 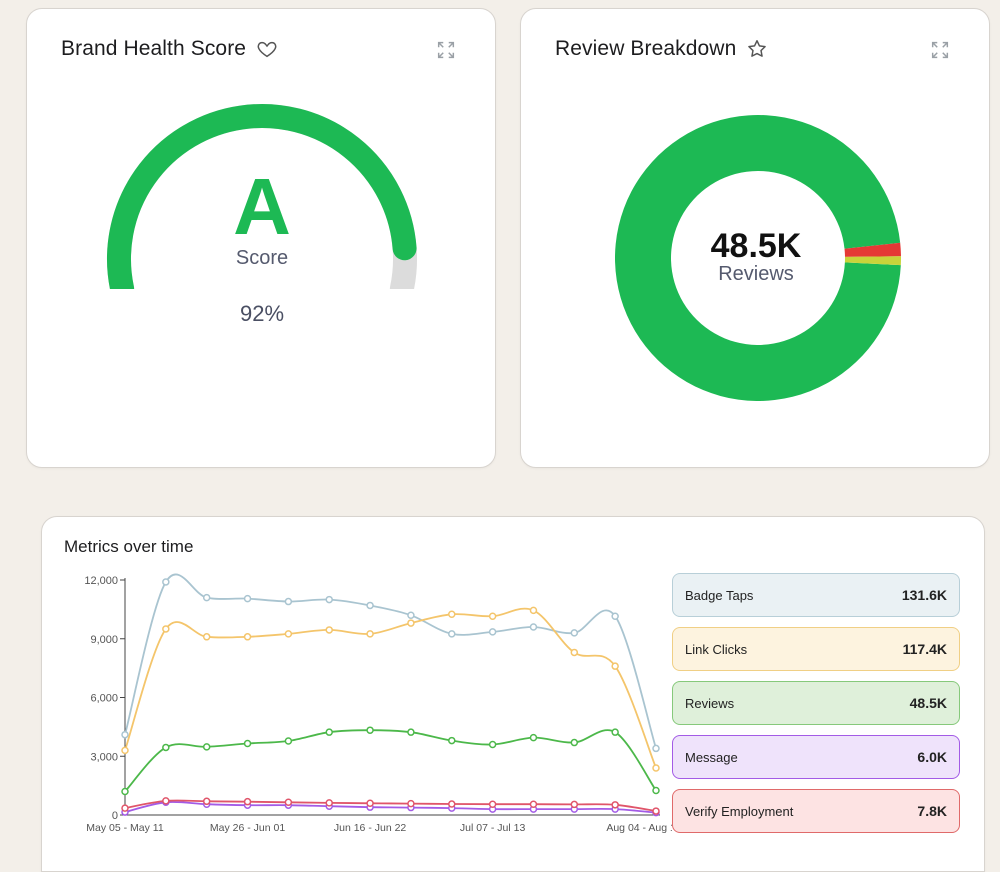 I want to click on legend-value: 48.5K, so click(x=928, y=703).